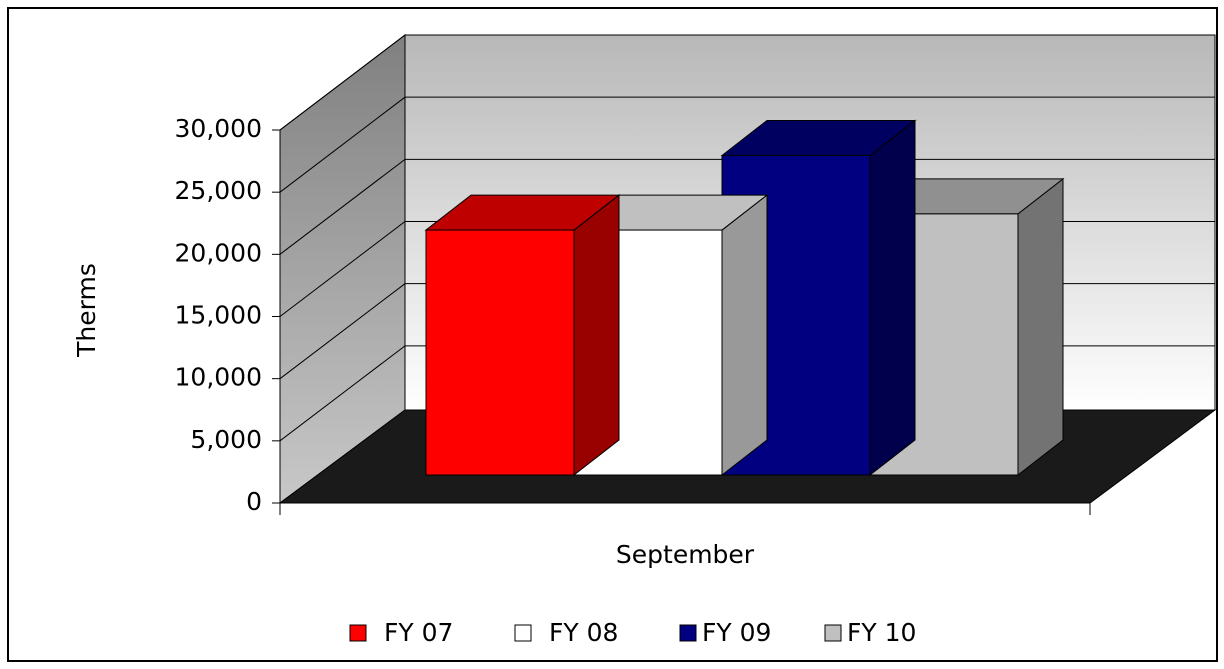 The width and height of the screenshot is (1224, 669). Describe the element at coordinates (500, 352) in the screenshot. I see `bar` at that location.